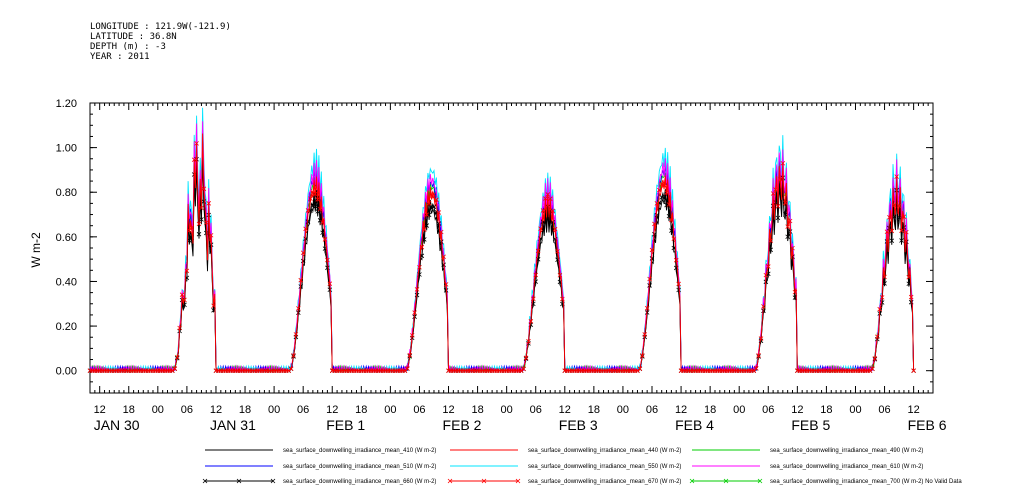 The image size is (1009, 504). I want to click on y-axis-title: W m-2, so click(36, 250).